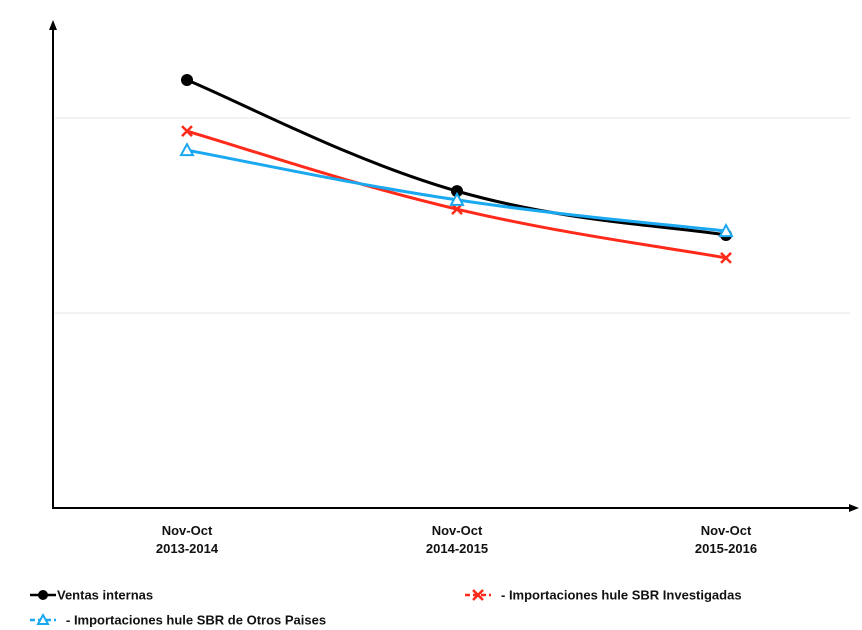 Image resolution: width=862 pixels, height=630 pixels. I want to click on x-axis-arrow, so click(854, 508).